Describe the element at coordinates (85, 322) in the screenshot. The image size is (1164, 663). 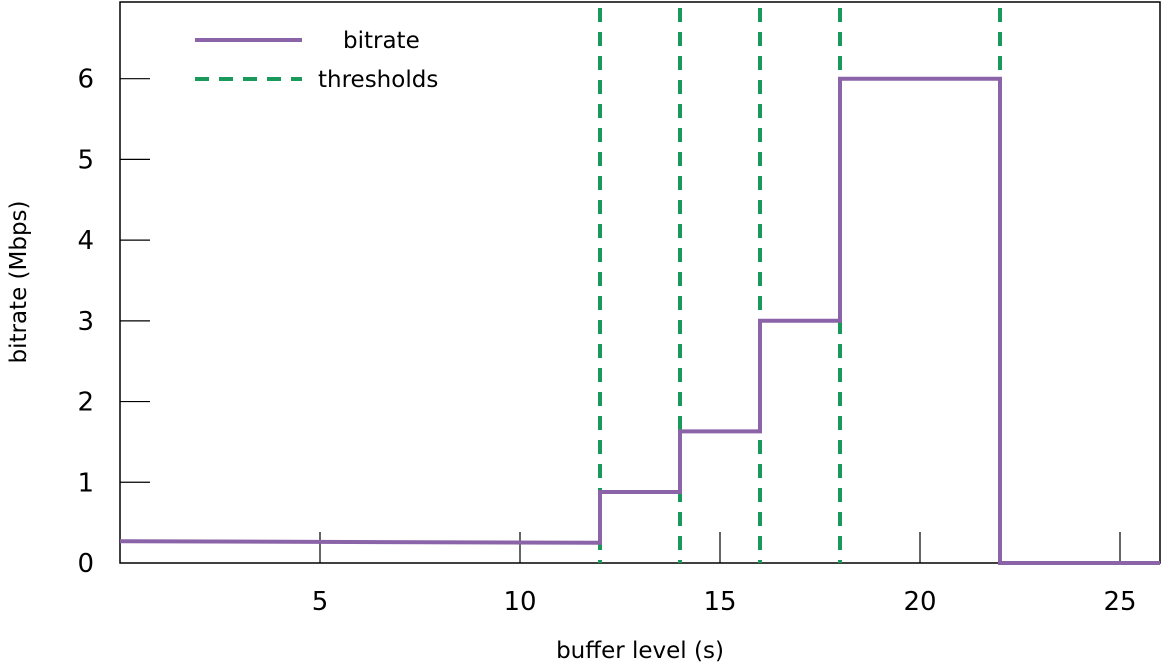
I see `y-tick-label: 3` at that location.